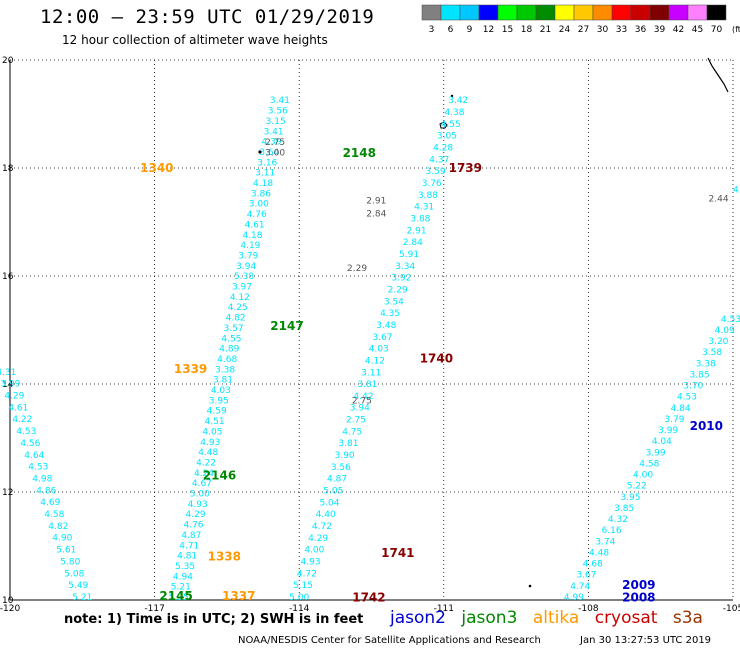 The height and width of the screenshot is (650, 740). What do you see at coordinates (210, 443) in the screenshot?
I see `swh-value: 4.93` at bounding box center [210, 443].